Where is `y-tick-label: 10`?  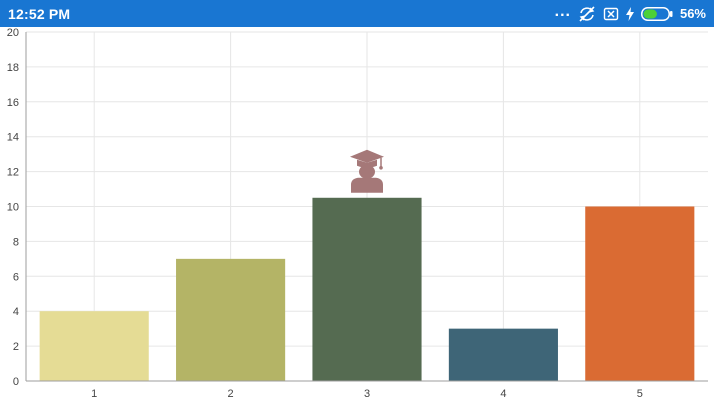 y-tick-label: 10 is located at coordinates (13, 208).